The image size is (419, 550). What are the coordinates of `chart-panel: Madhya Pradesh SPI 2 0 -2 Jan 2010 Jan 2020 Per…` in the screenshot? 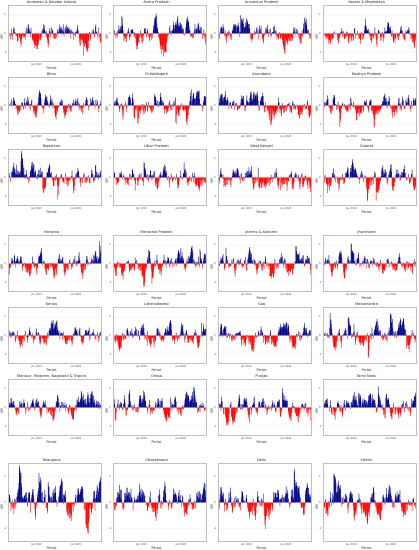 It's located at (366, 107).